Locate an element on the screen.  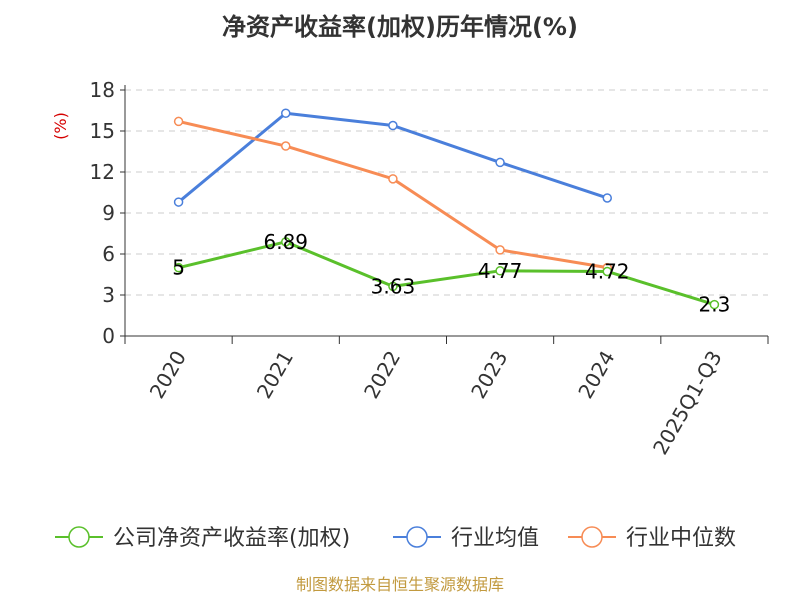
data-label: 4.72 is located at coordinates (607, 271).